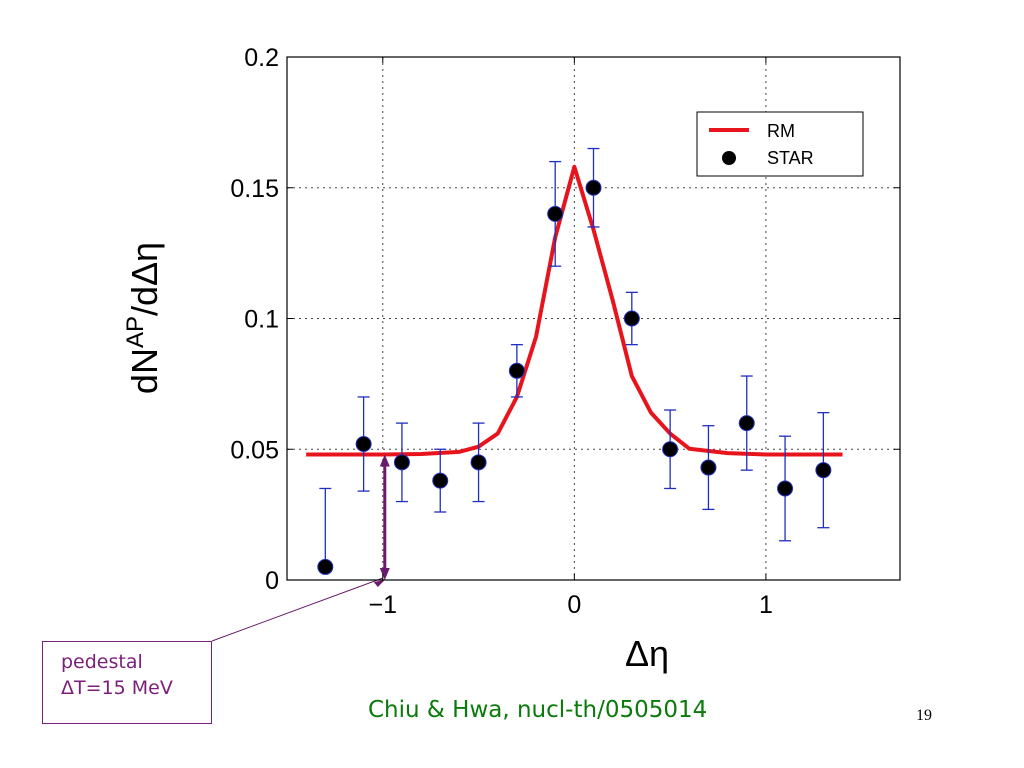 The image size is (1024, 768). Describe the element at coordinates (766, 605) in the screenshot. I see `x-tick-label: 1` at that location.